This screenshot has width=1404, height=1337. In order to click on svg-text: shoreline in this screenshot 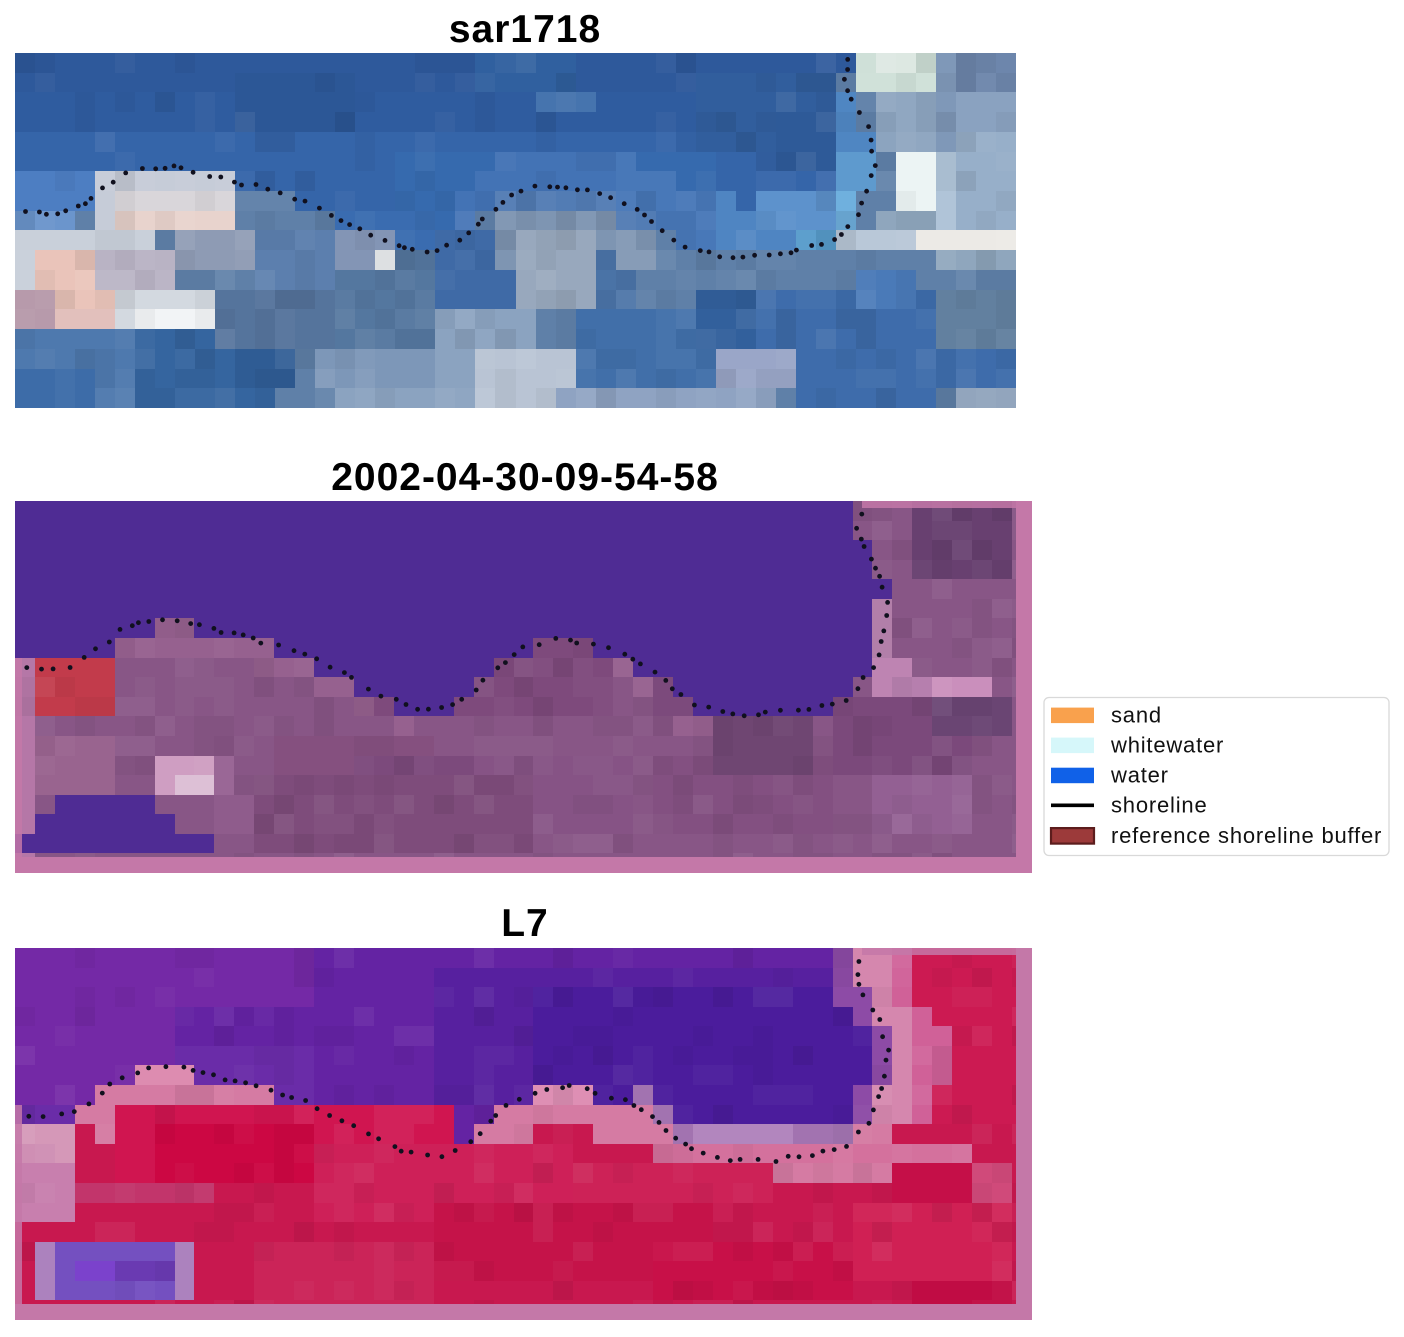, I will do `click(1159, 805)`.